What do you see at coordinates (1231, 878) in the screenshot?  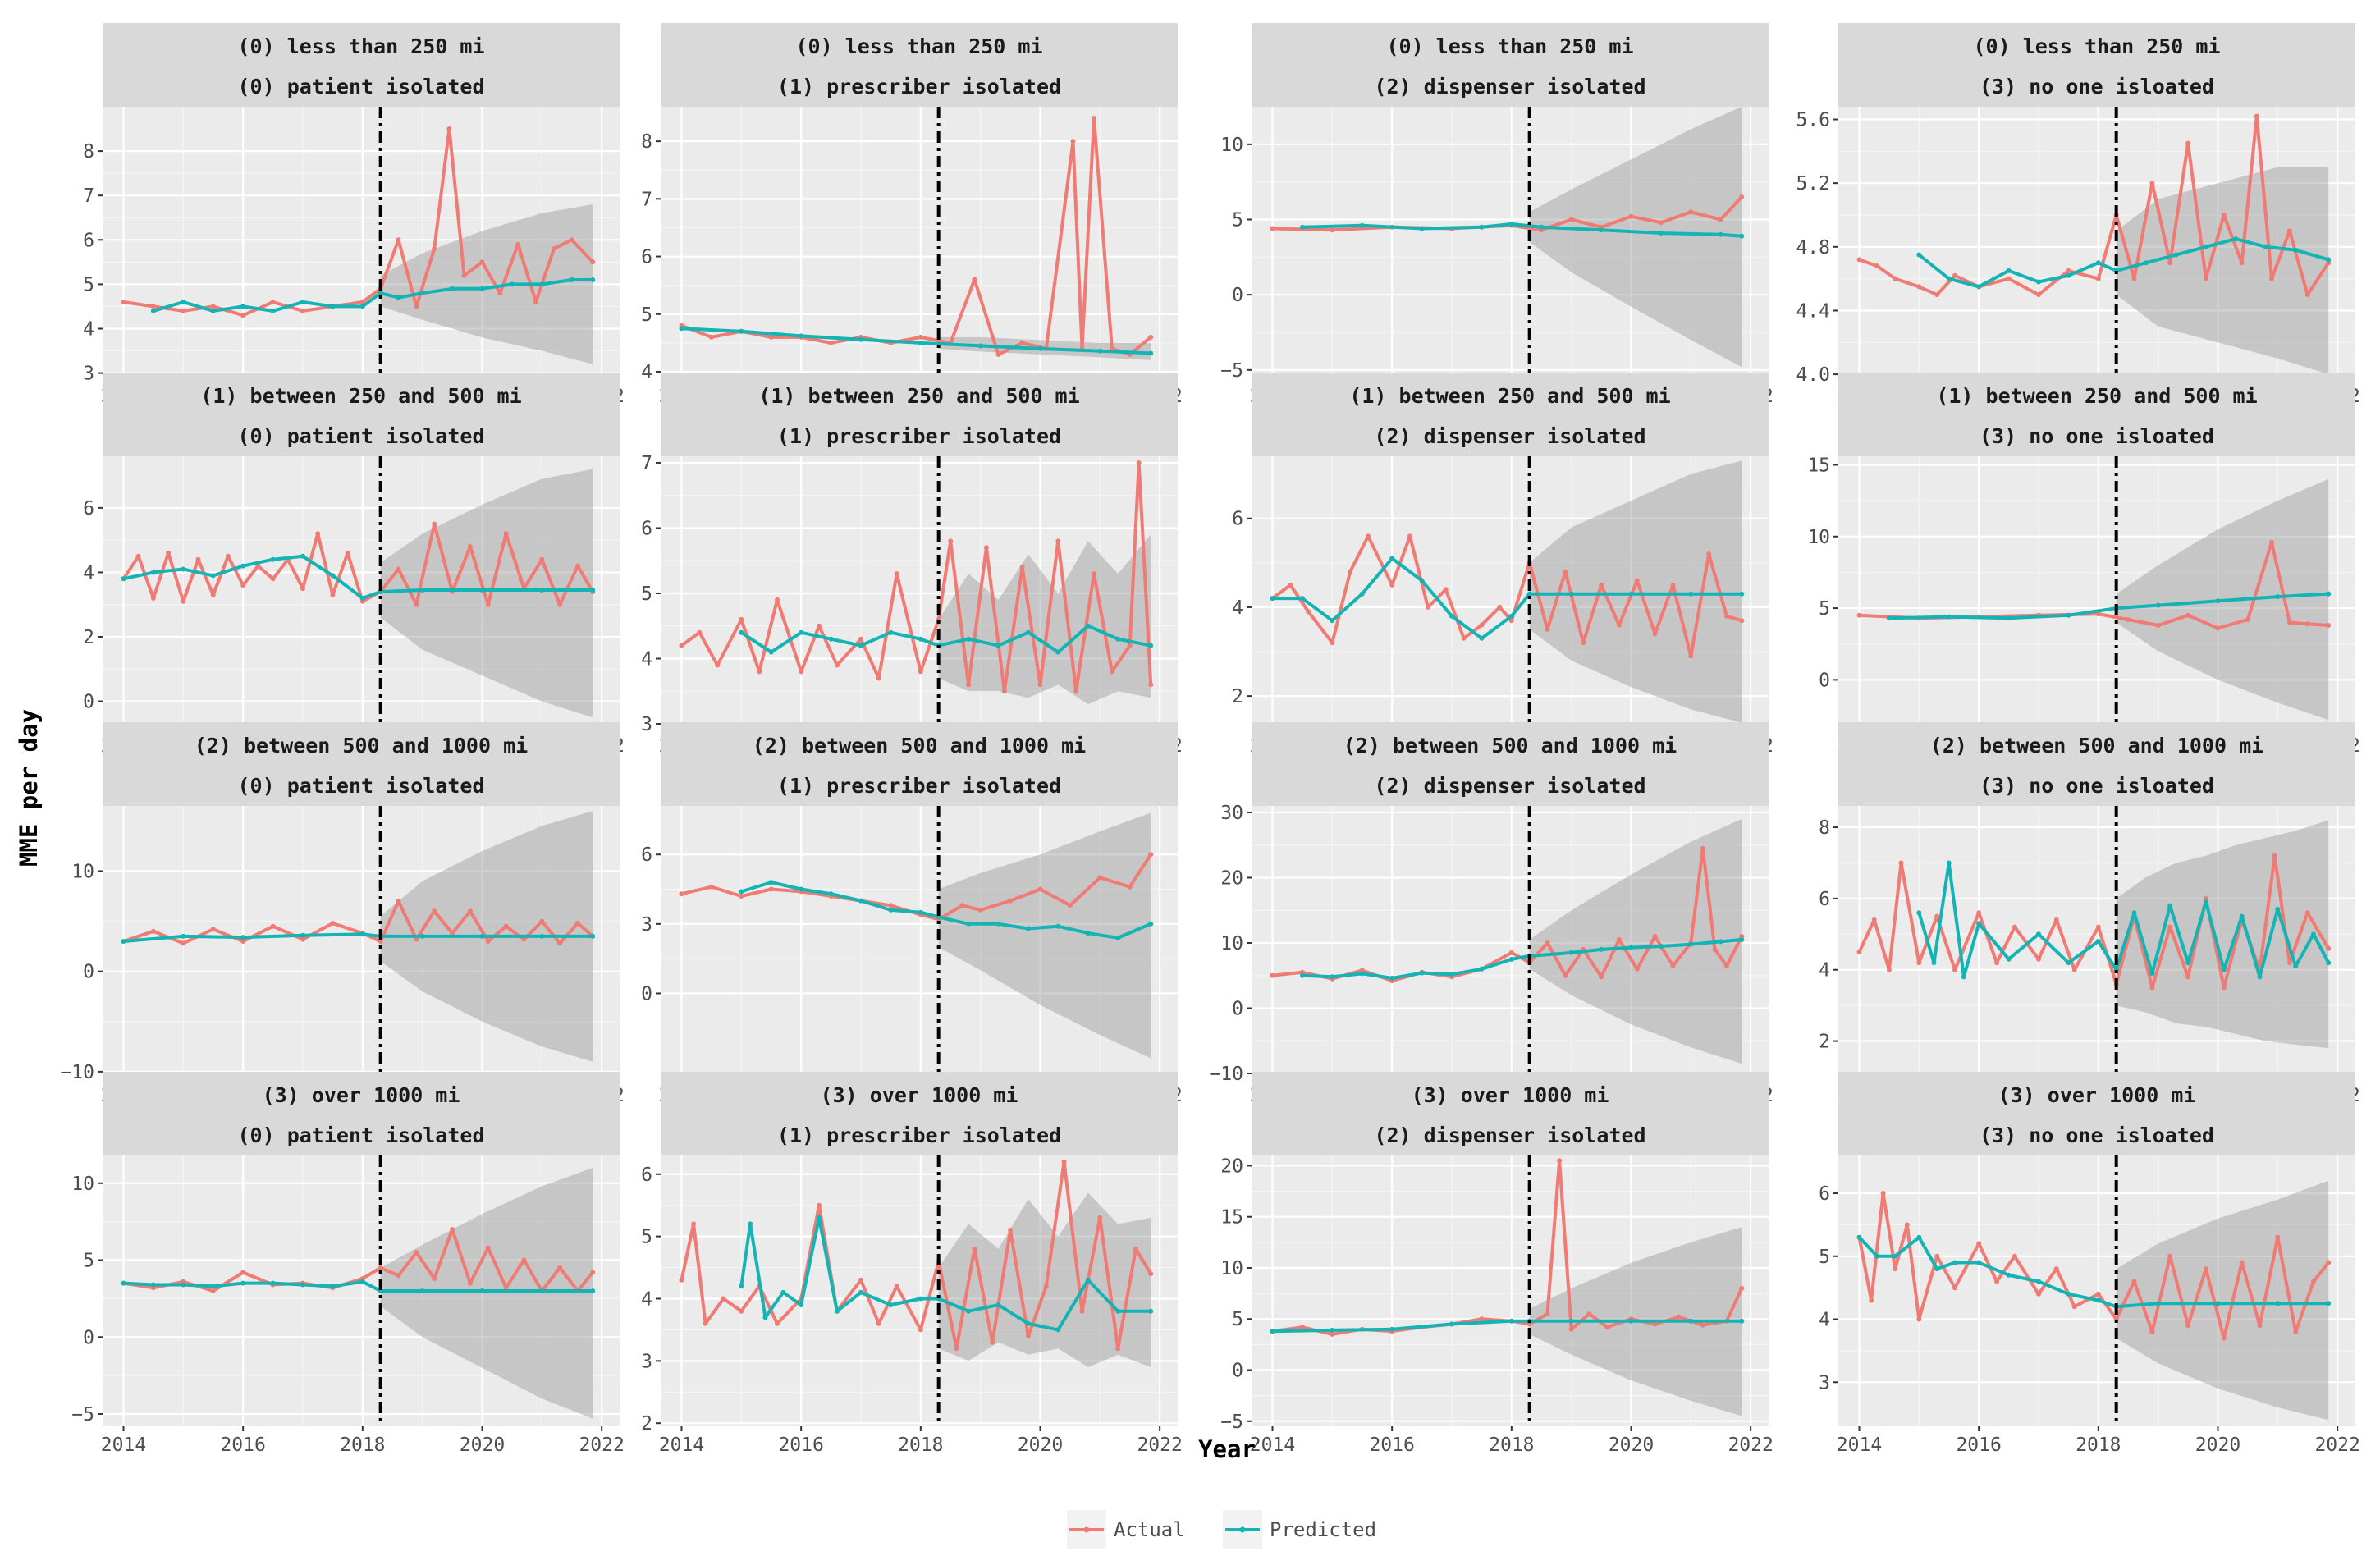 I see `y-tick-label: 20` at bounding box center [1231, 878].